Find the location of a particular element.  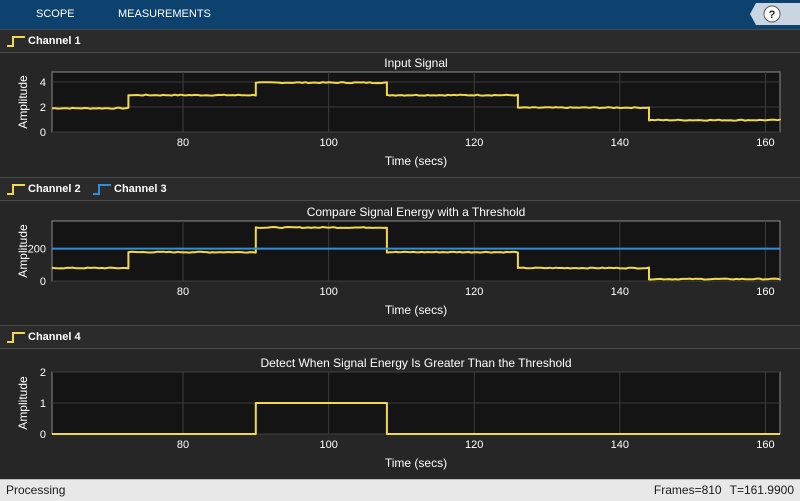

x-axis-label-3: Time (secs) is located at coordinates (416, 463).